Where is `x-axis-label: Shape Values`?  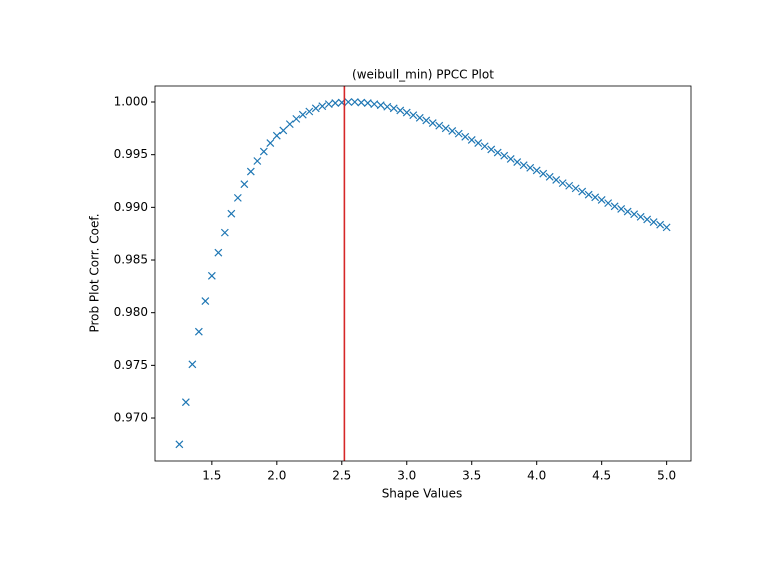
x-axis-label: Shape Values is located at coordinates (422, 494).